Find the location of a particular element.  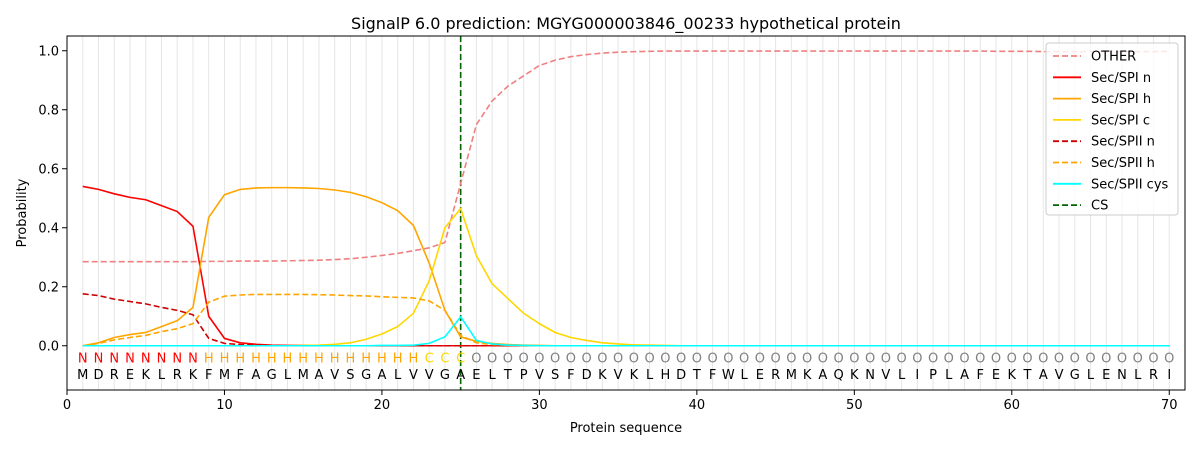

y-axis-label: Probability is located at coordinates (22, 212).